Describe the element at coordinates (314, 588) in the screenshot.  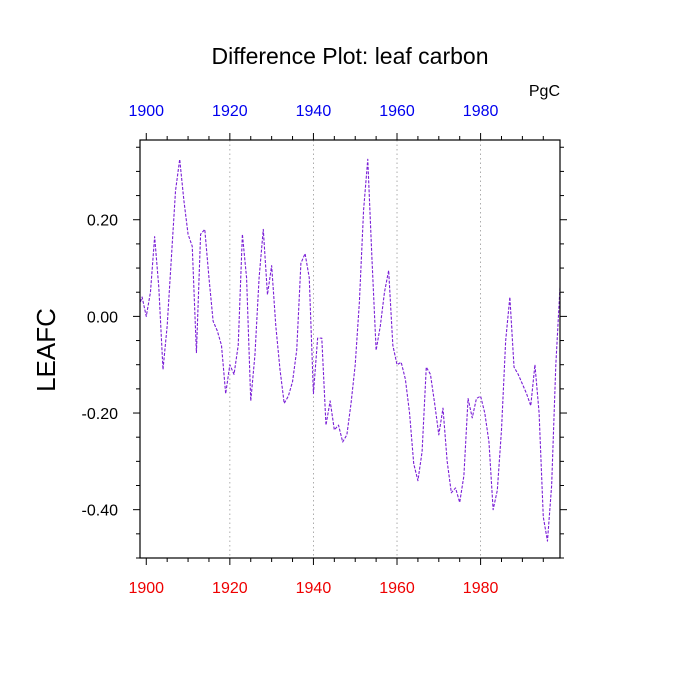
I see `x-tick-label-bottom: 1940` at that location.